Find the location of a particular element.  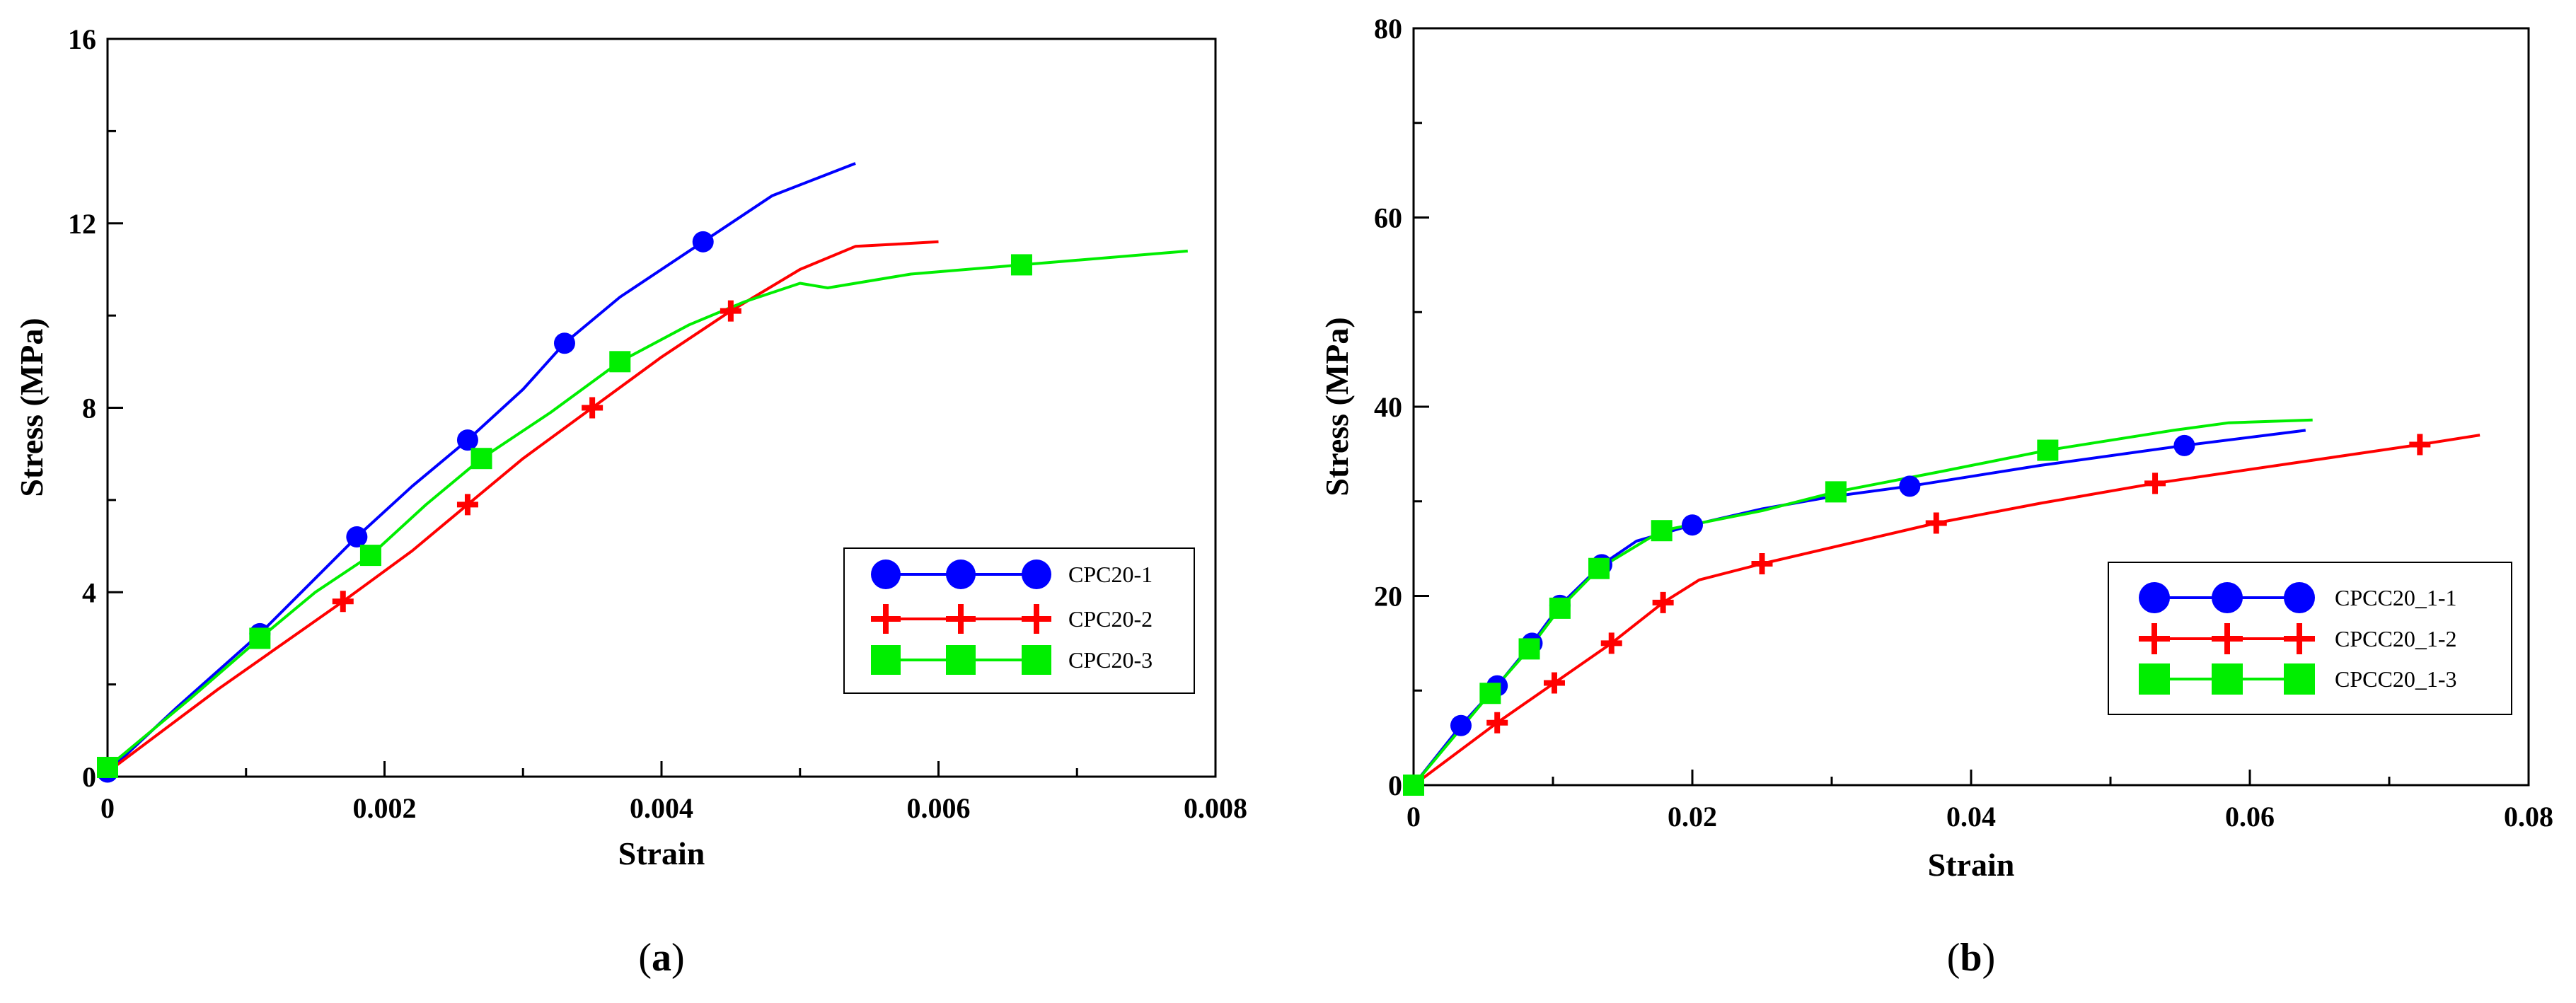

markers-b is located at coordinates (1917, 615).